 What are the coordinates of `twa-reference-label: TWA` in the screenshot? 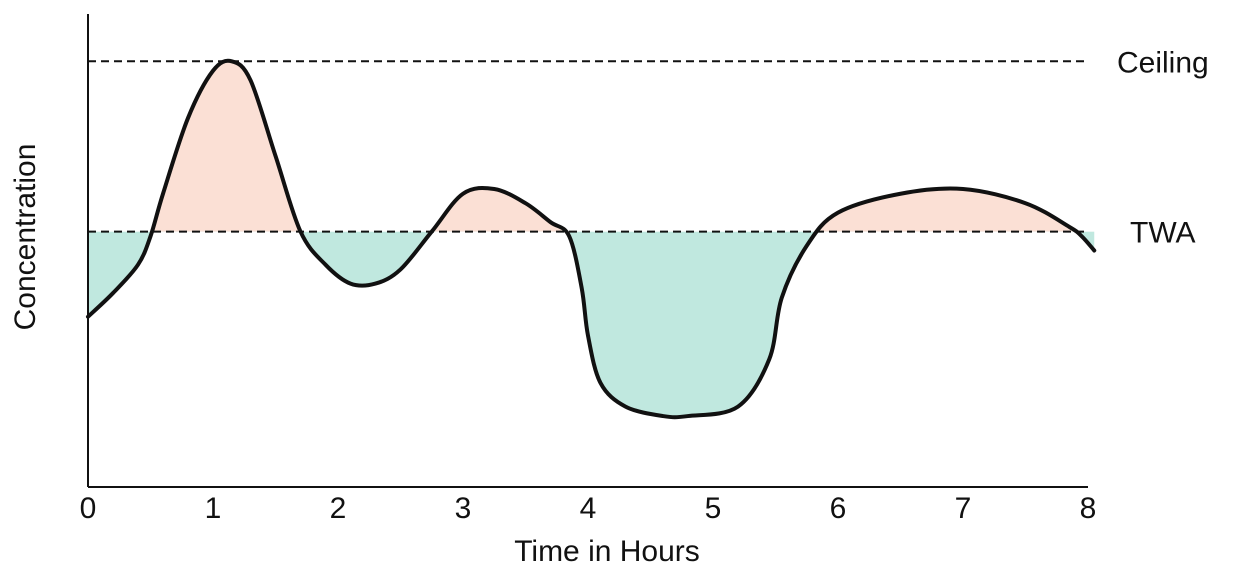 It's located at (1163, 233).